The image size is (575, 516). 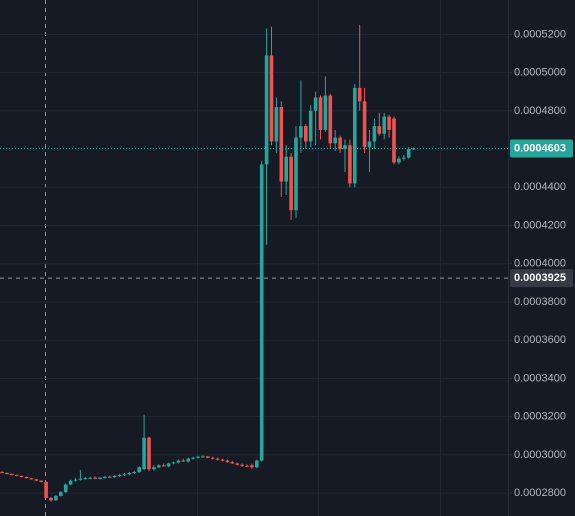 What do you see at coordinates (540, 378) in the screenshot?
I see `y-tick-label: 0.0003400` at bounding box center [540, 378].